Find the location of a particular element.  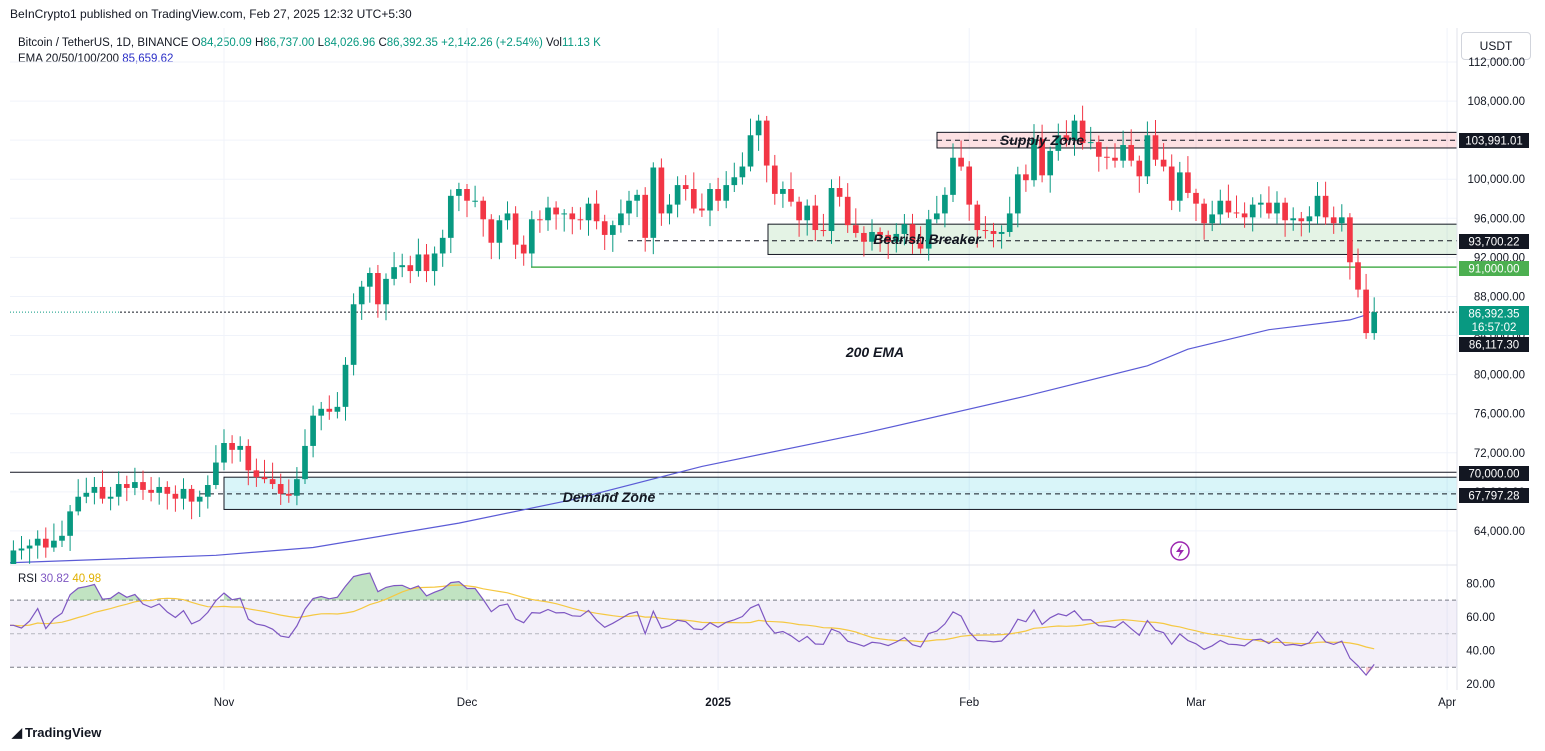

svg-text: 86,117.30 is located at coordinates (1494, 346).